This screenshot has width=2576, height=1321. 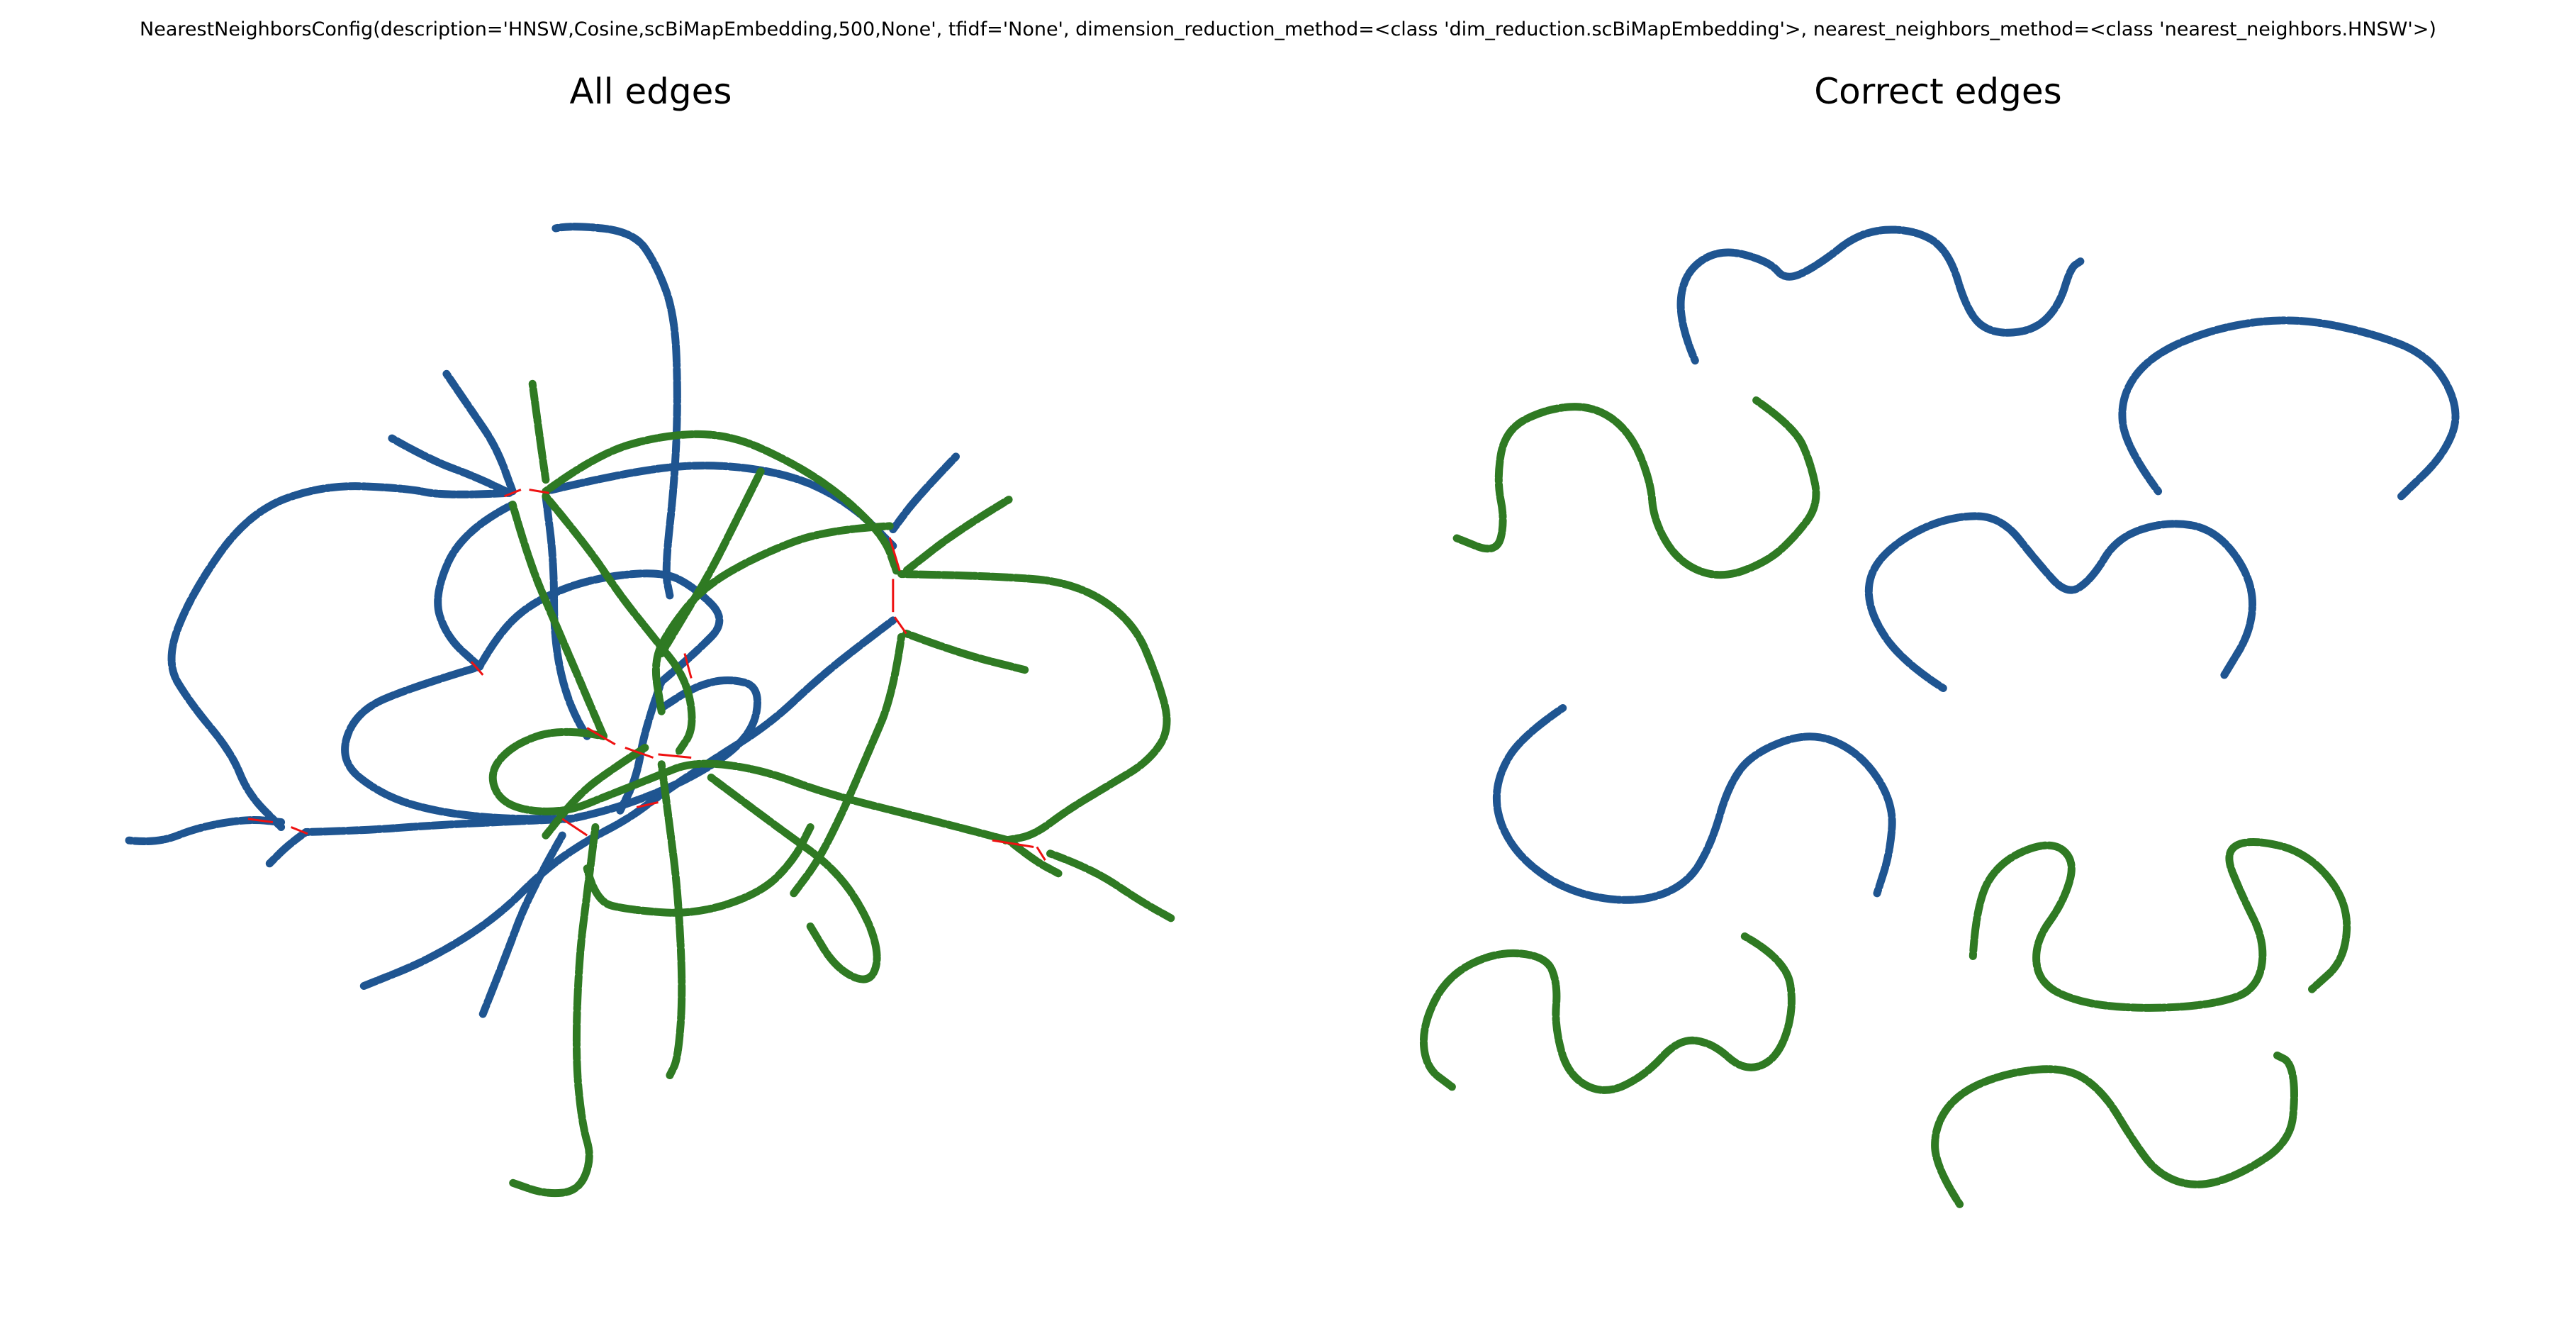 I want to click on left-green-strand-16-nodes, so click(x=794, y=879).